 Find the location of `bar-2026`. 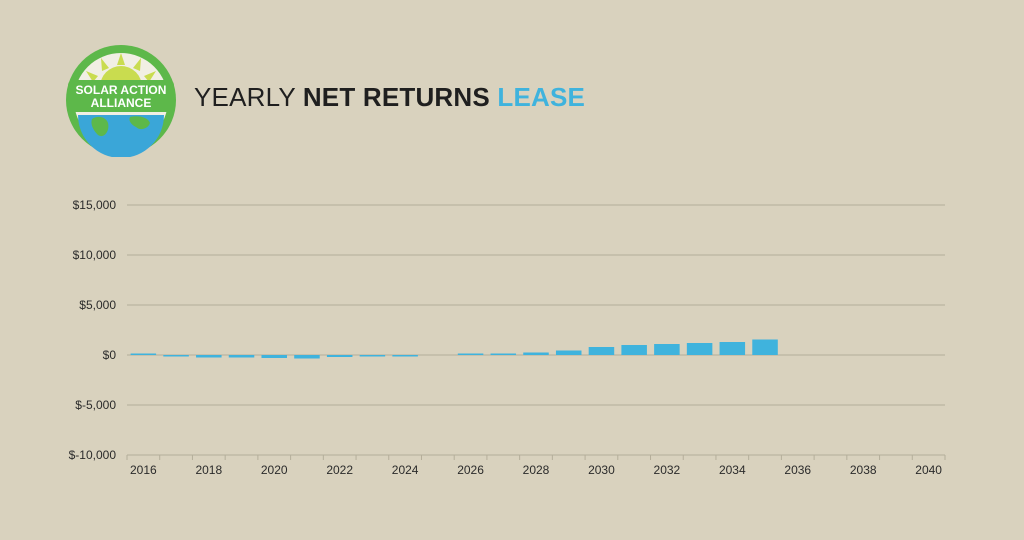

bar-2026 is located at coordinates (470, 354).